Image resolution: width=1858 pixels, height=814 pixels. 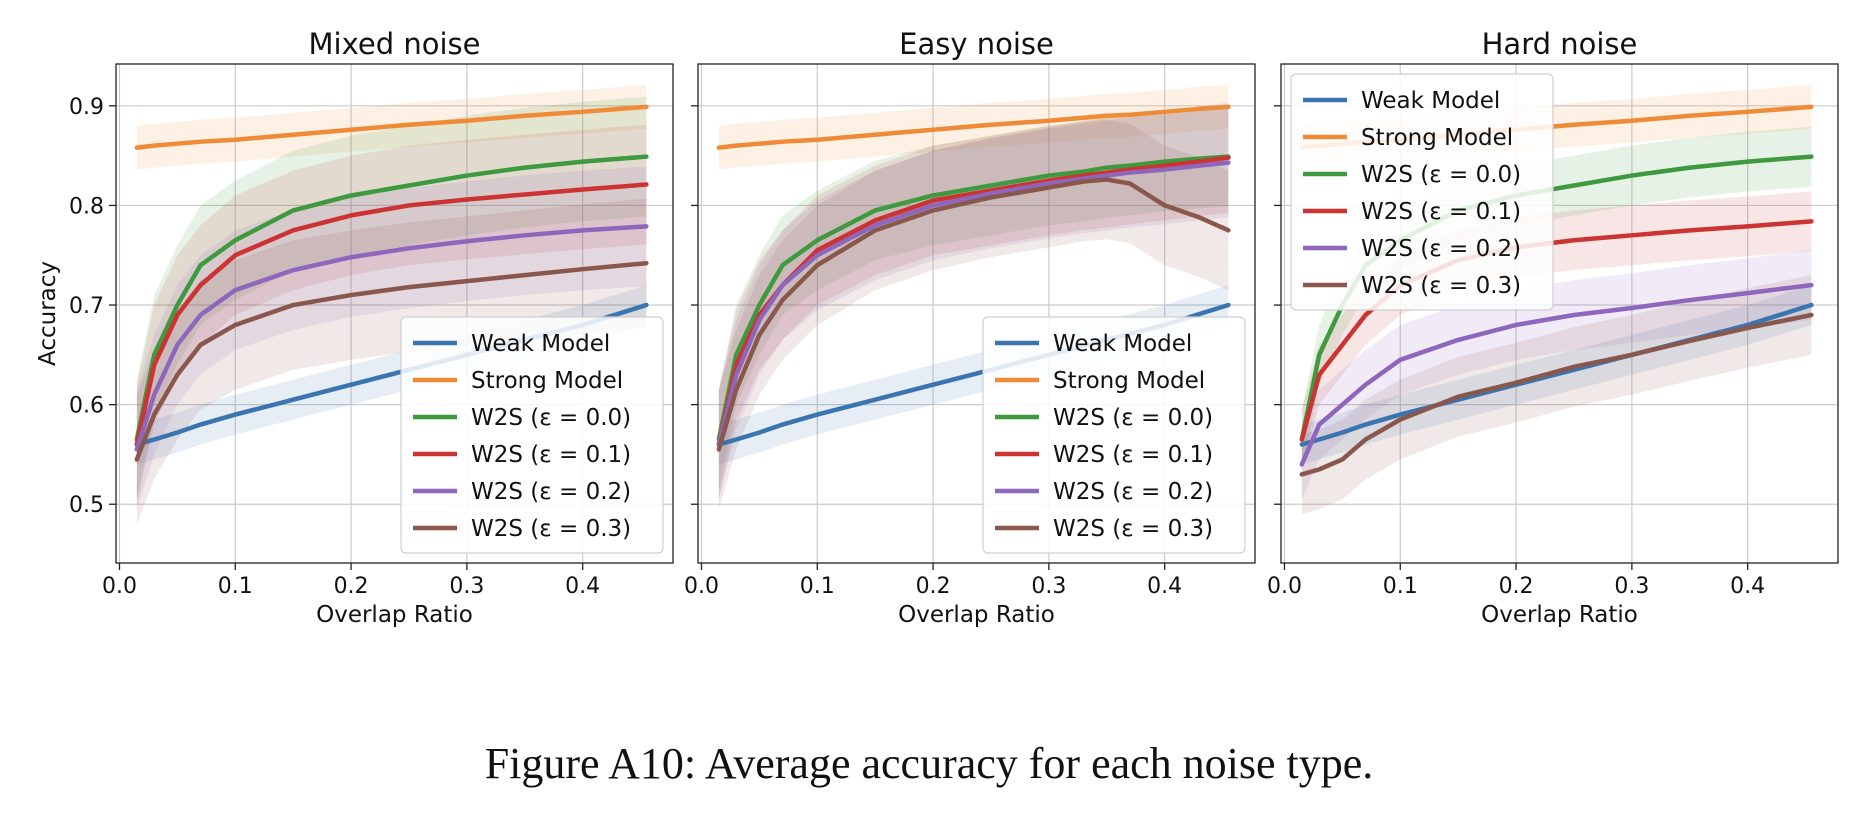 I want to click on y-tick-label: 0.7, so click(x=86, y=306).